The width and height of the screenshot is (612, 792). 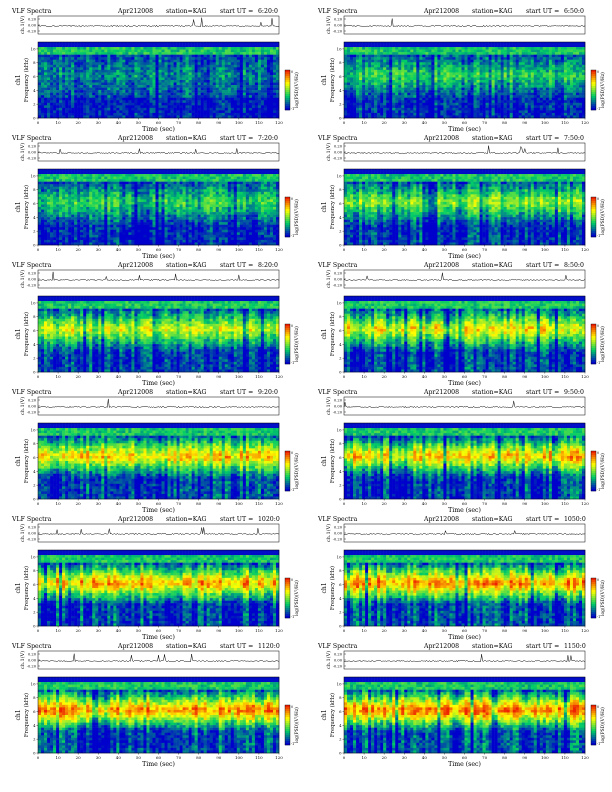 What do you see at coordinates (340, 104) in the screenshot?
I see `y-tick-label: 2` at bounding box center [340, 104].